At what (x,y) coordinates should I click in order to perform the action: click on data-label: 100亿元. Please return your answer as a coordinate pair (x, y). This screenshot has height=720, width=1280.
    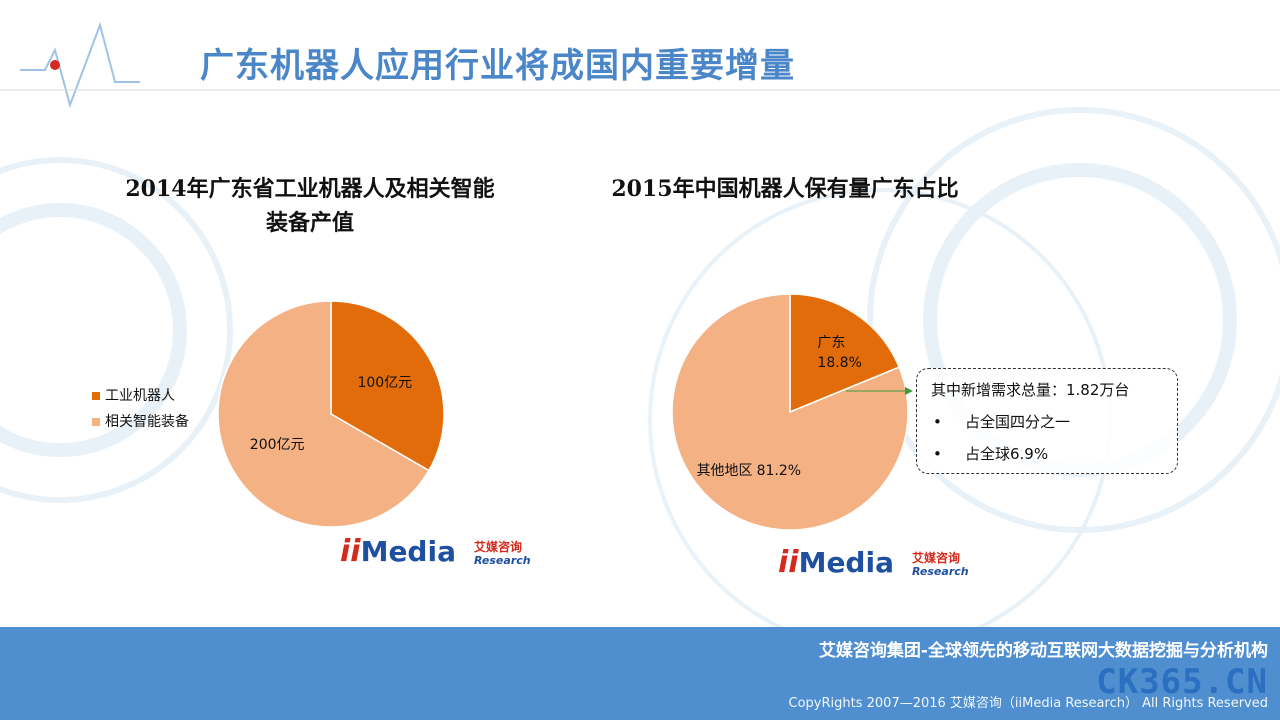
    Looking at the image, I should click on (384, 383).